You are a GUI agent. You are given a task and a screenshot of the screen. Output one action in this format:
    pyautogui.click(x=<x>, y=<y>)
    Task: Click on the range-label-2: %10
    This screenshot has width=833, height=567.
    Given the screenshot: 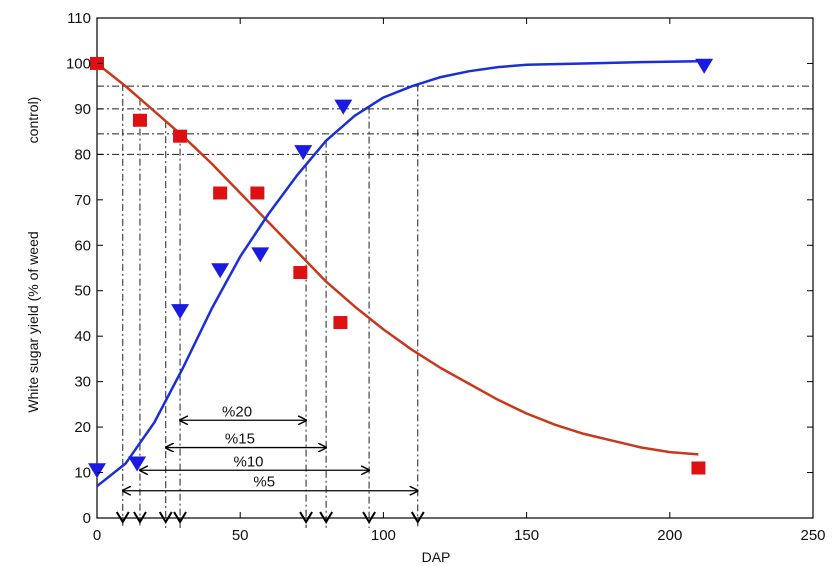 What is the action you would take?
    pyautogui.click(x=249, y=461)
    